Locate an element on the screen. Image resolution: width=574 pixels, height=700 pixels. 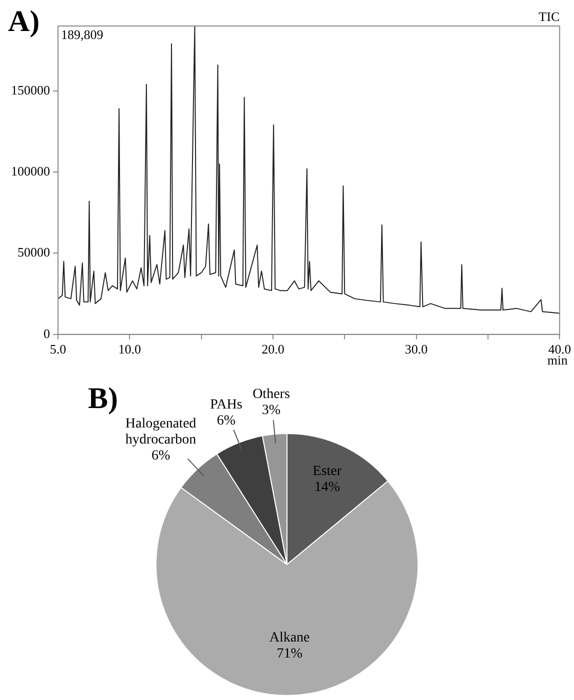
slice-label: Ester is located at coordinates (327, 471).